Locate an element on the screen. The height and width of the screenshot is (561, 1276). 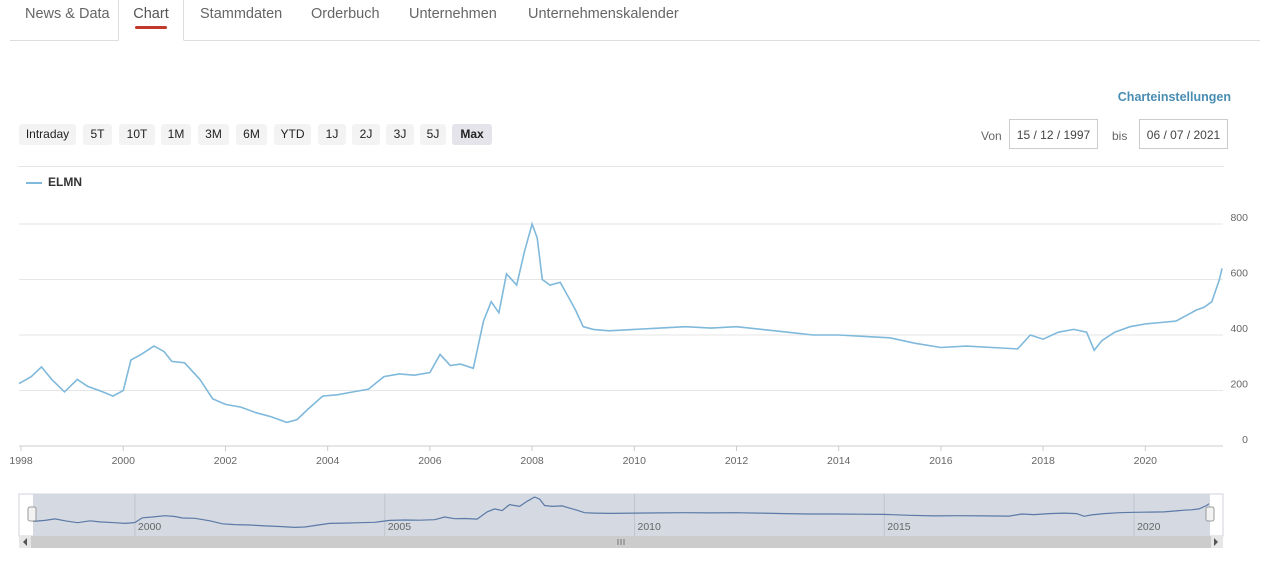
x-tick-label: 2010 is located at coordinates (635, 461).